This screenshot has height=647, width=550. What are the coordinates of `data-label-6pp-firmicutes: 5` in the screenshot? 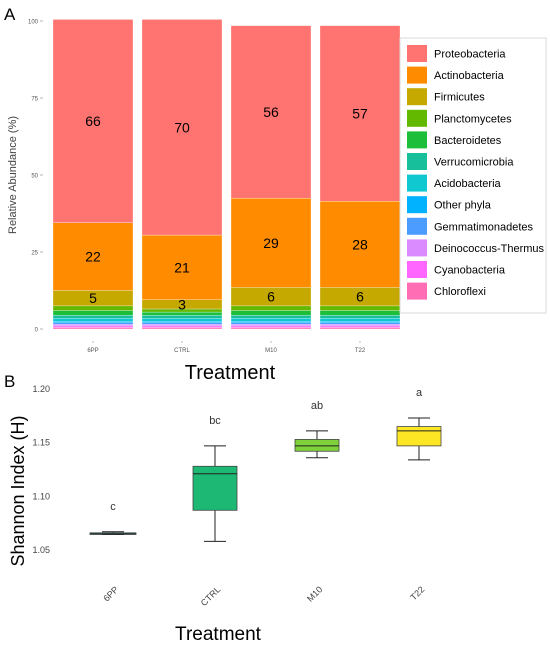 It's located at (93, 298).